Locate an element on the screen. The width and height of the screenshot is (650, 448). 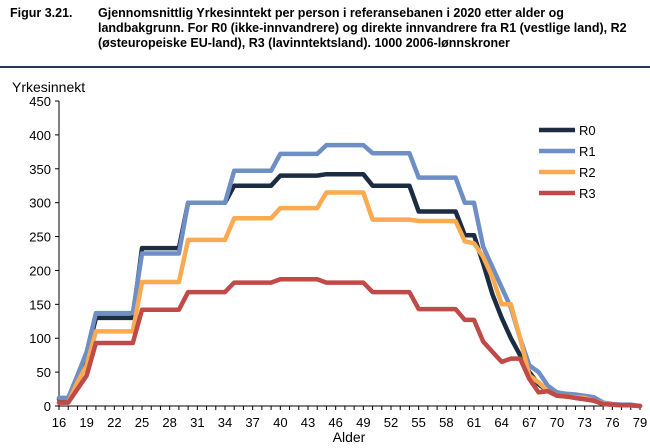
x-tick-label: 61 is located at coordinates (474, 422).